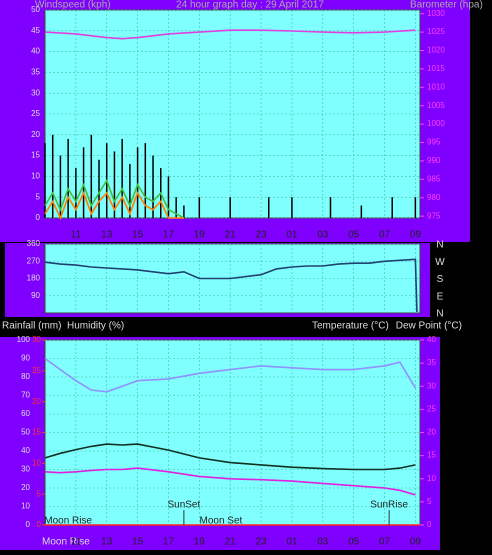 The height and width of the screenshot is (555, 492). What do you see at coordinates (429, 524) in the screenshot?
I see `y2-tick-label: 0` at bounding box center [429, 524].